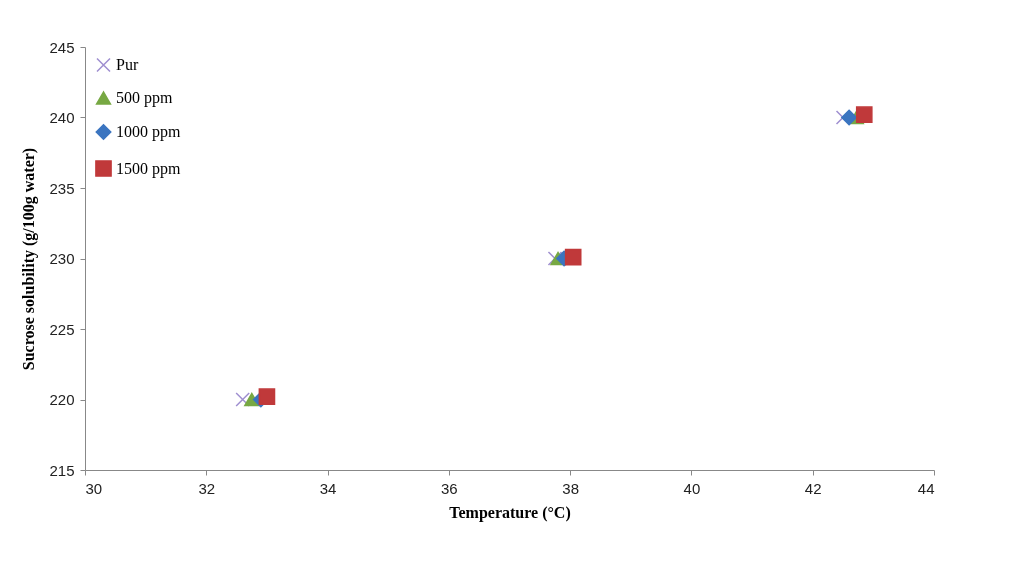 This screenshot has width=1011, height=581. I want to click on y-tick-label: 225, so click(62, 329).